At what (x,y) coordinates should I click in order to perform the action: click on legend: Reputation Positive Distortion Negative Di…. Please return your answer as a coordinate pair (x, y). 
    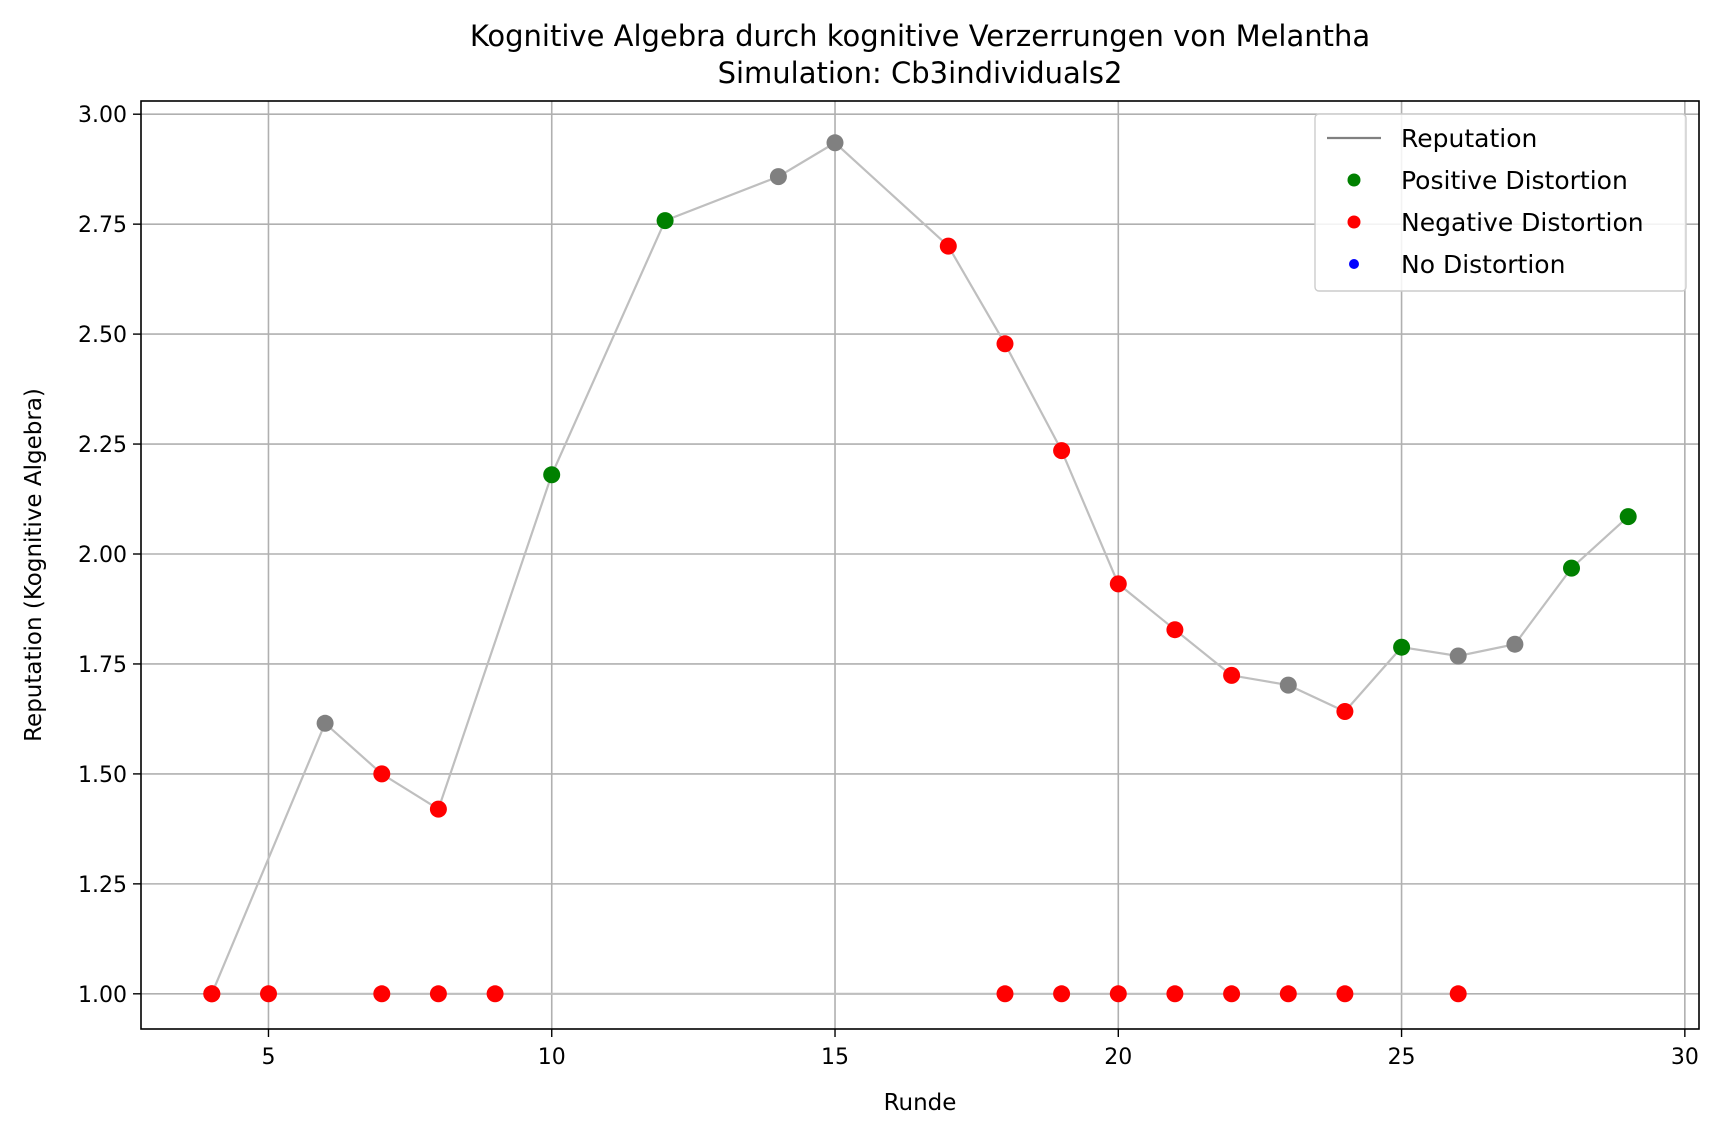
    Looking at the image, I should click on (1500, 202).